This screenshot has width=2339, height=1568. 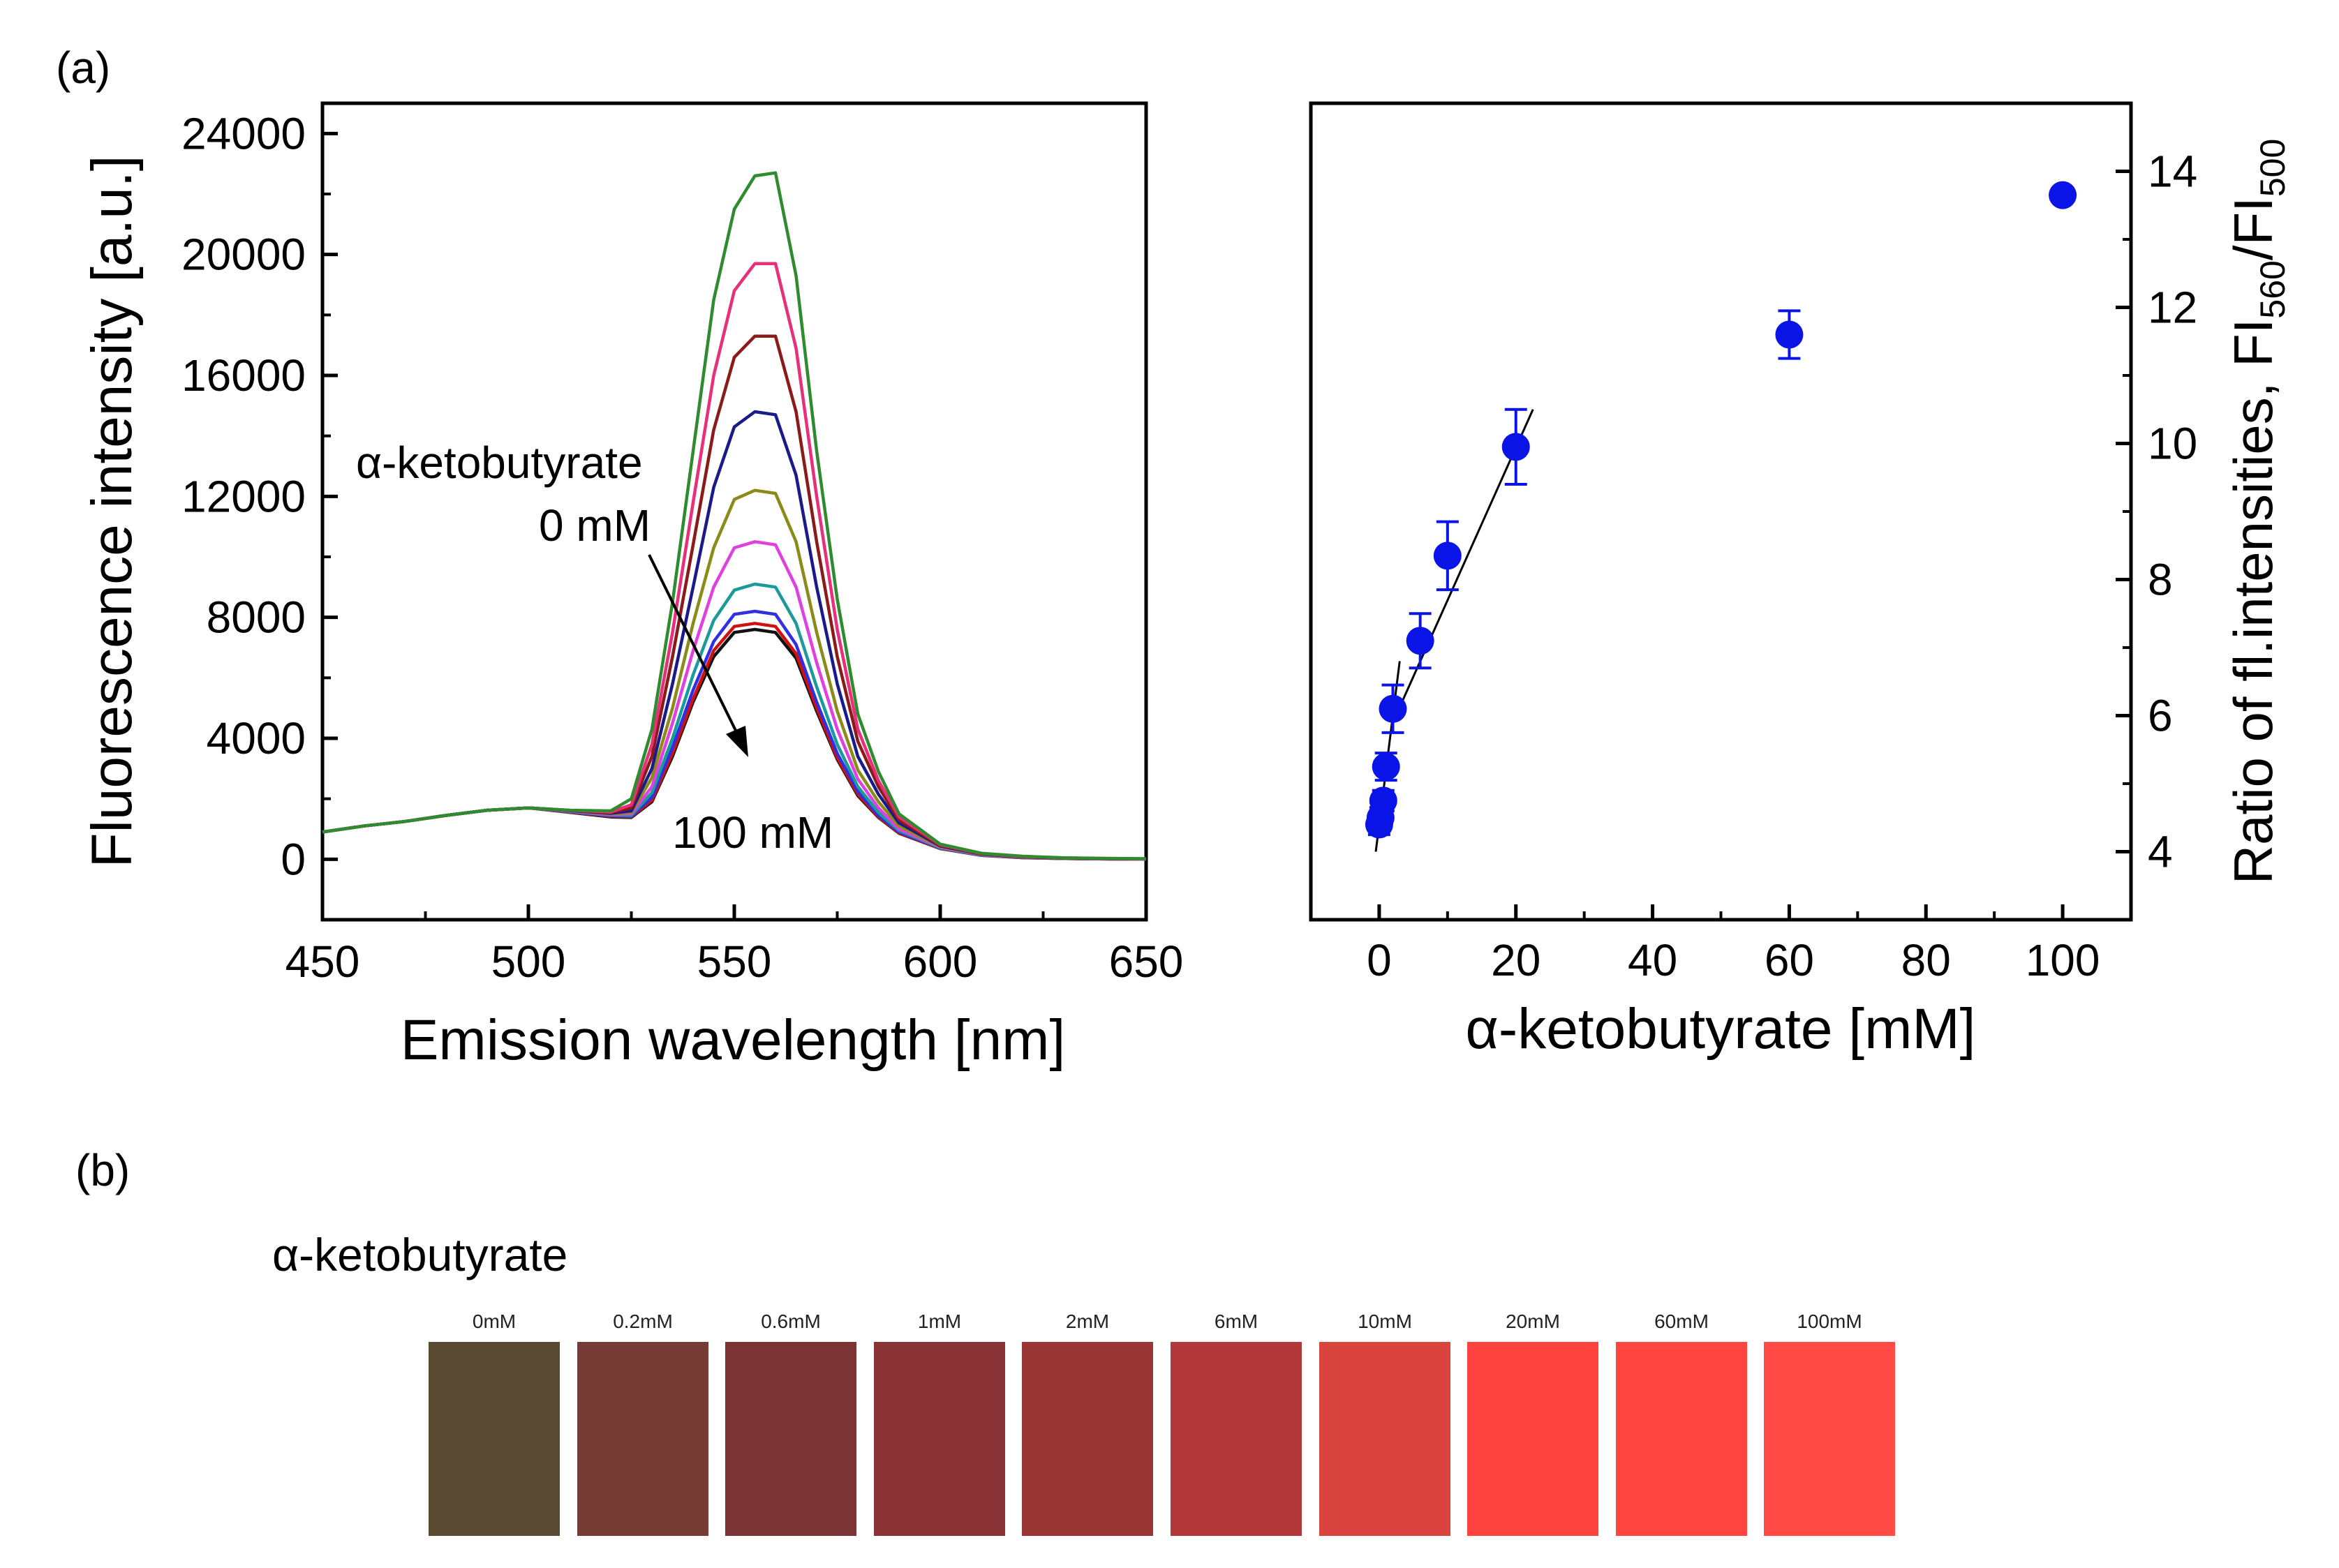 I want to click on chart2-fit-lines, so click(x=1454, y=630).